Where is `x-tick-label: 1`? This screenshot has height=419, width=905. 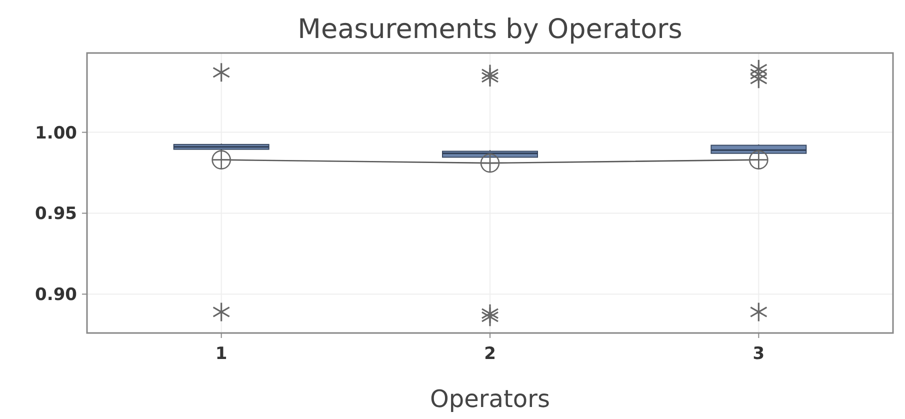 x-tick-label: 1 is located at coordinates (221, 354).